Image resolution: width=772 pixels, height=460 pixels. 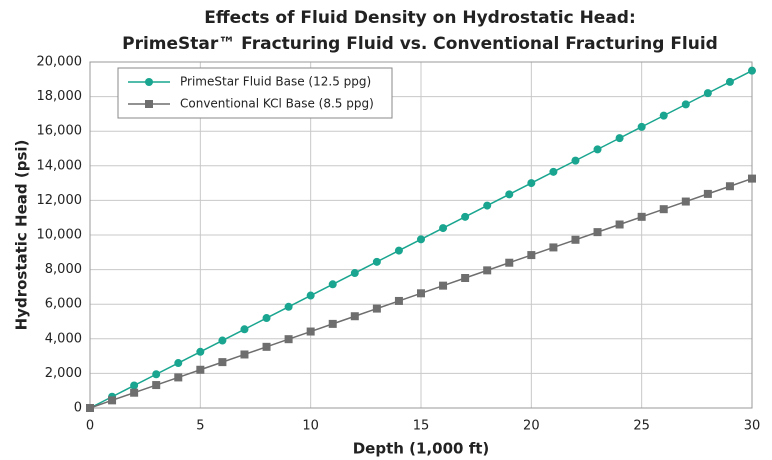 I want to click on y-axis-label: Hydrostatic Head (psi), so click(x=22, y=235).